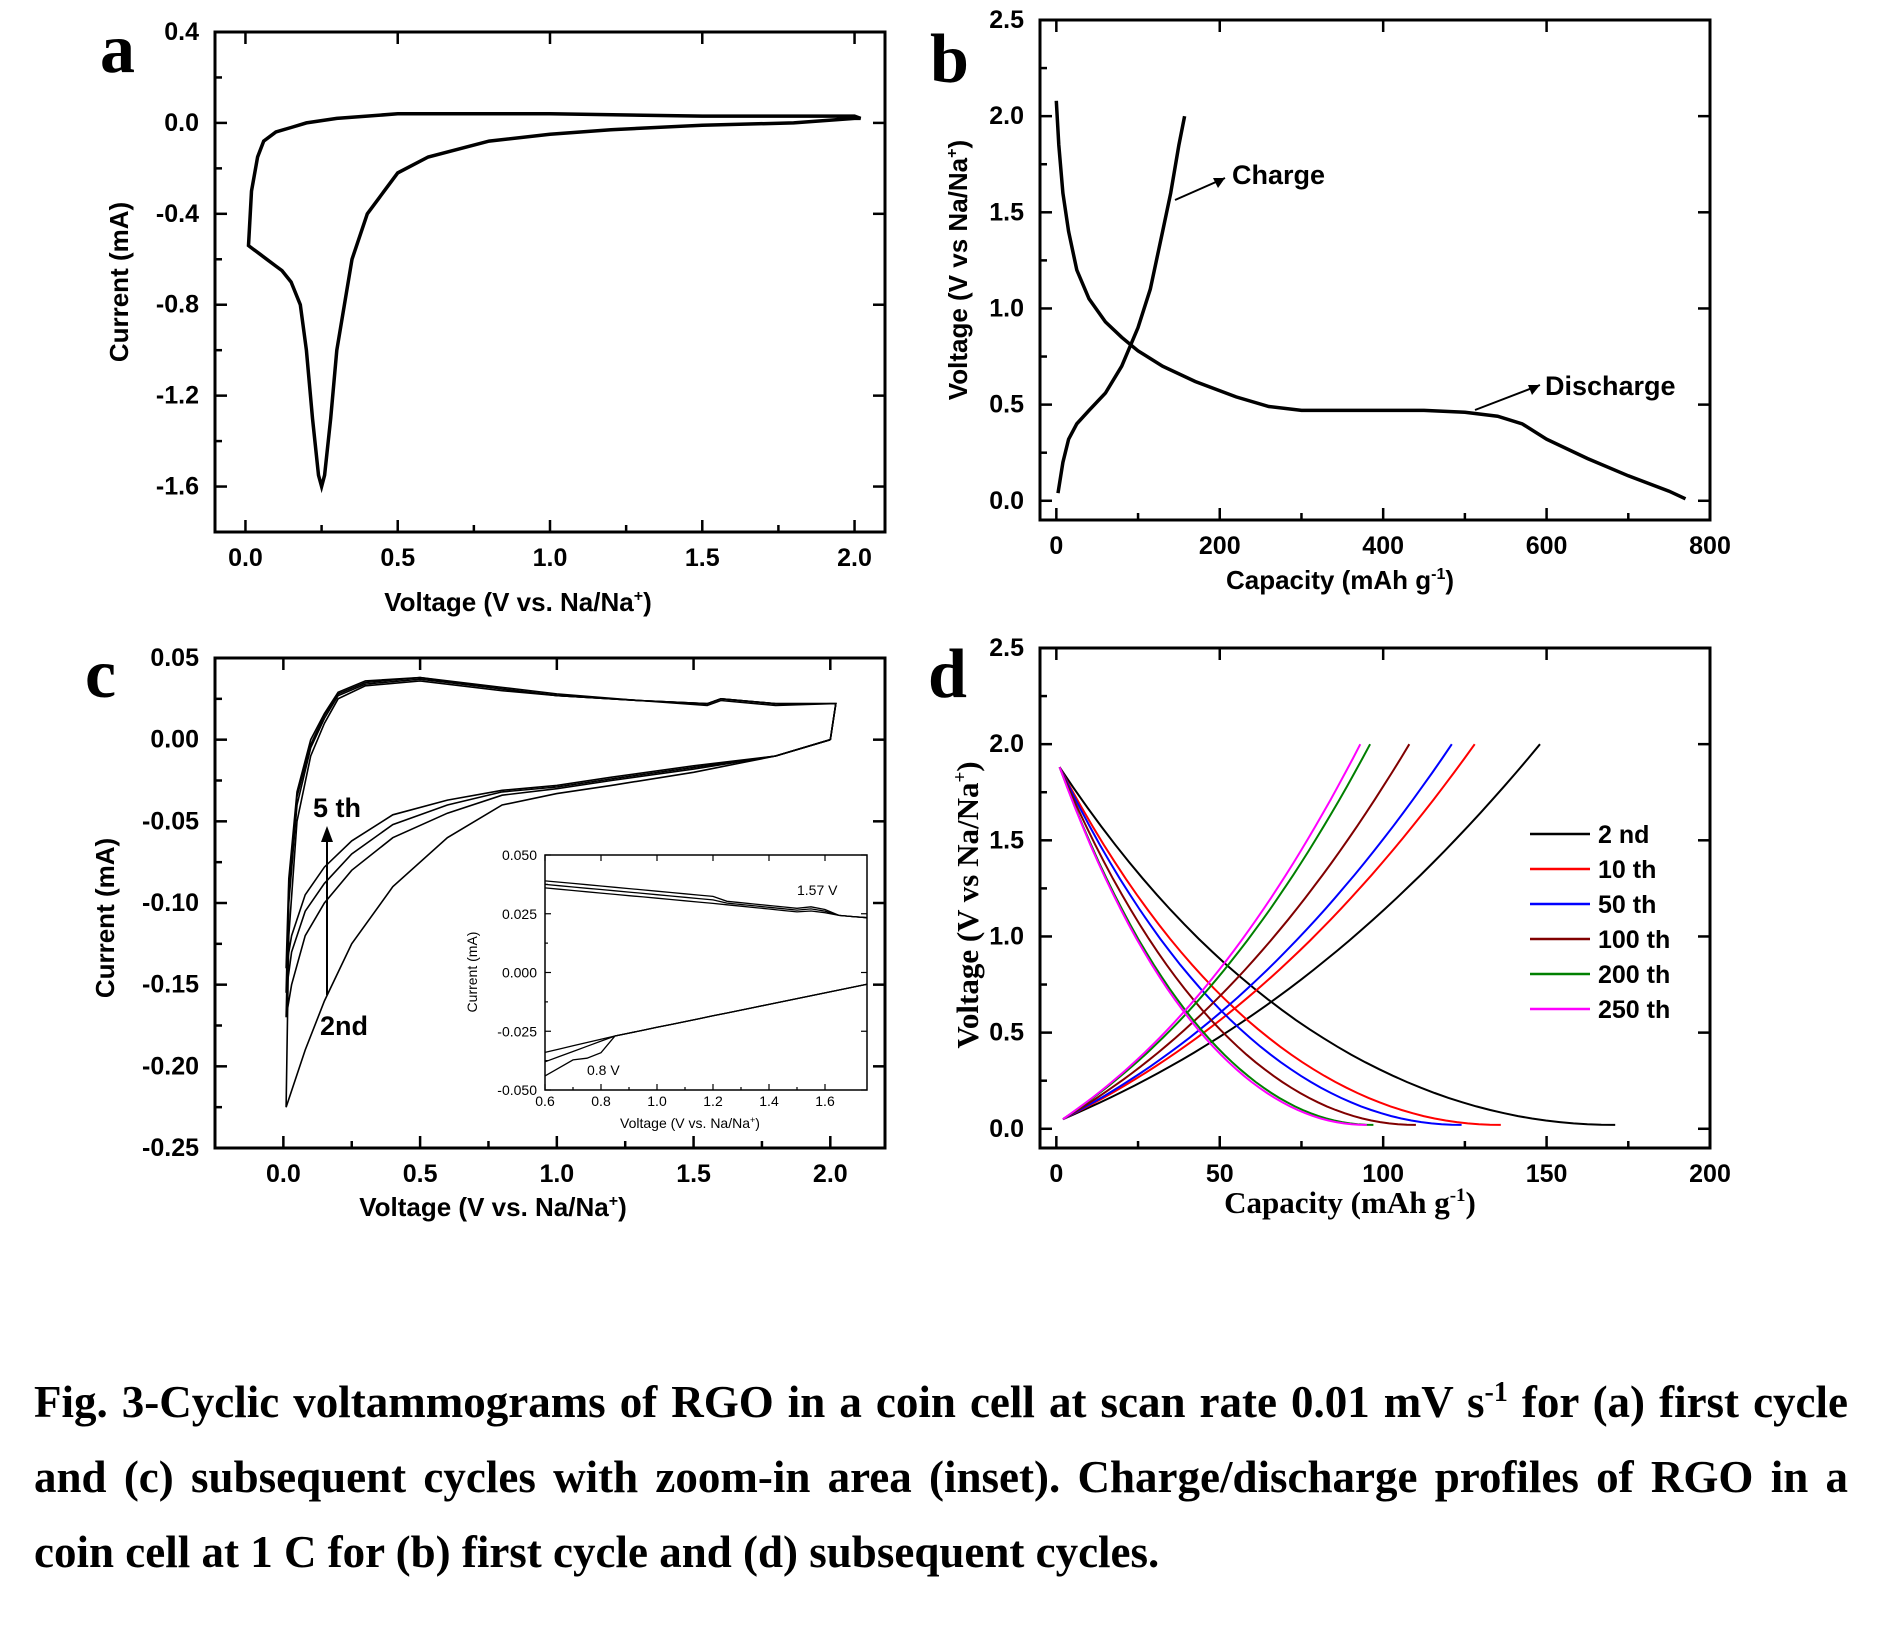 The image size is (1882, 1649). What do you see at coordinates (1383, 1174) in the screenshot?
I see `x-tick-label: 100` at bounding box center [1383, 1174].